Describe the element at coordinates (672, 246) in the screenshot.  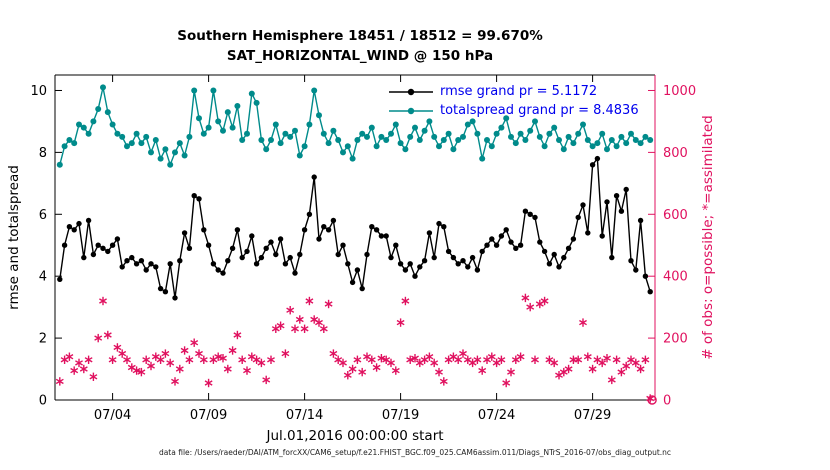
I see `right-axis: 0 200 400 600 800 1000` at that location.